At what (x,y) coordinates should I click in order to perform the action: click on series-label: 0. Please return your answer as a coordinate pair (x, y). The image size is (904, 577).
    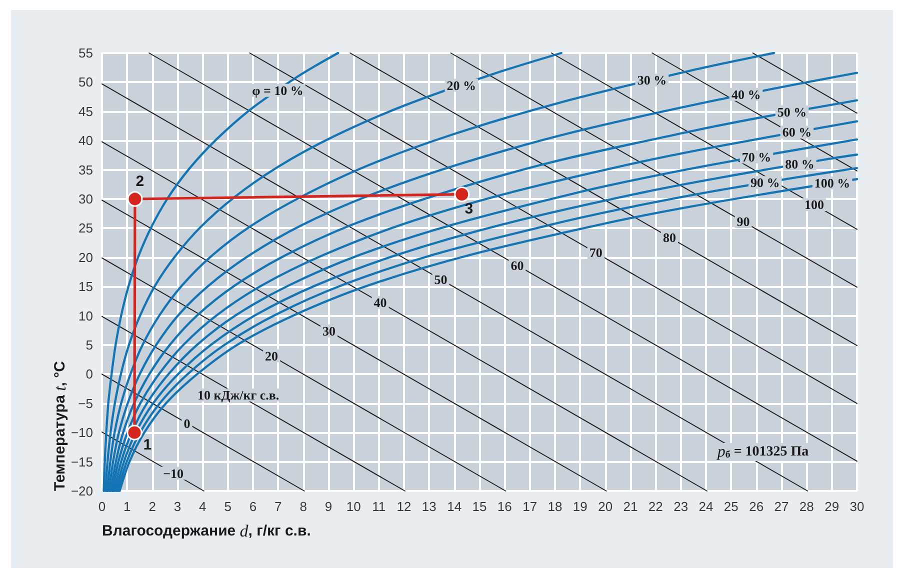
    Looking at the image, I should click on (187, 423).